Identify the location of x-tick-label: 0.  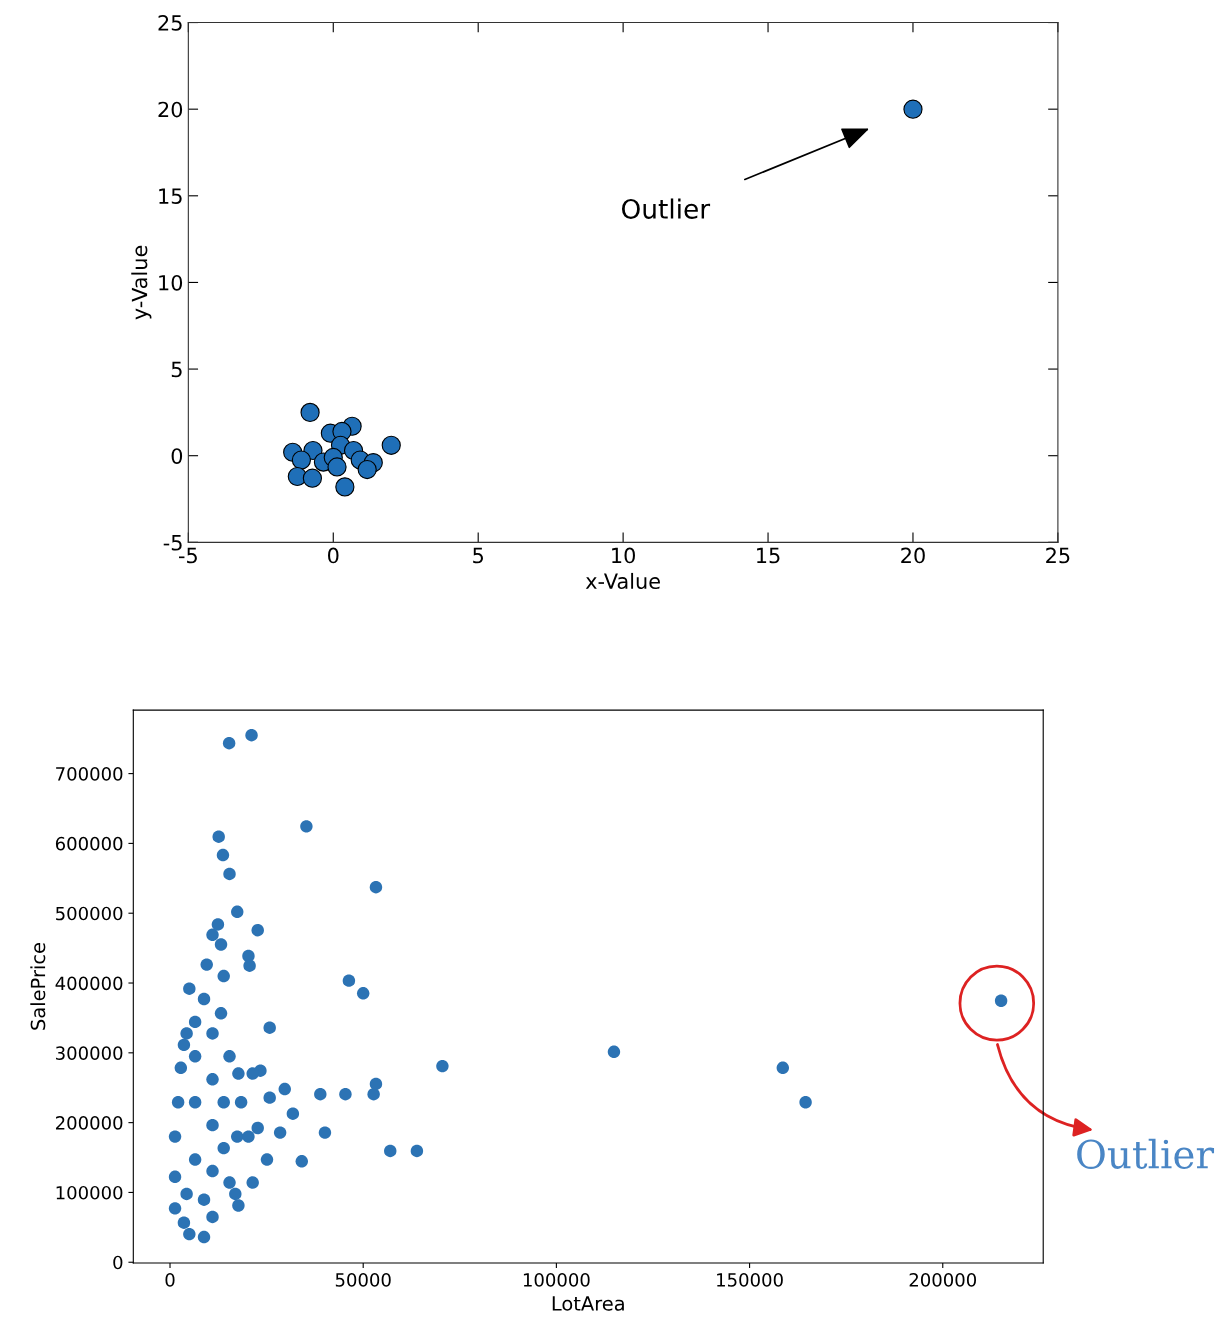
(333, 555).